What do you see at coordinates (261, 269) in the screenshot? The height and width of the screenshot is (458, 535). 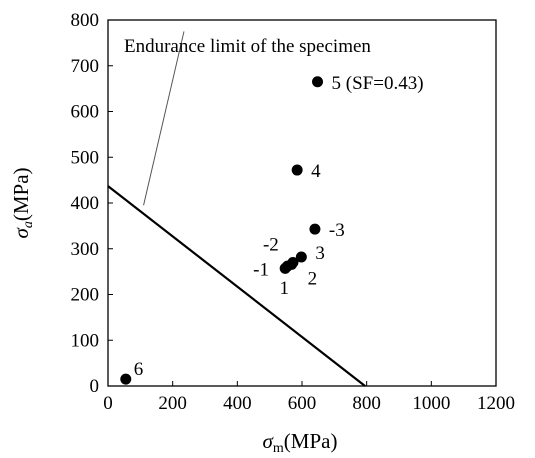 I see `data-point-label: -1` at bounding box center [261, 269].